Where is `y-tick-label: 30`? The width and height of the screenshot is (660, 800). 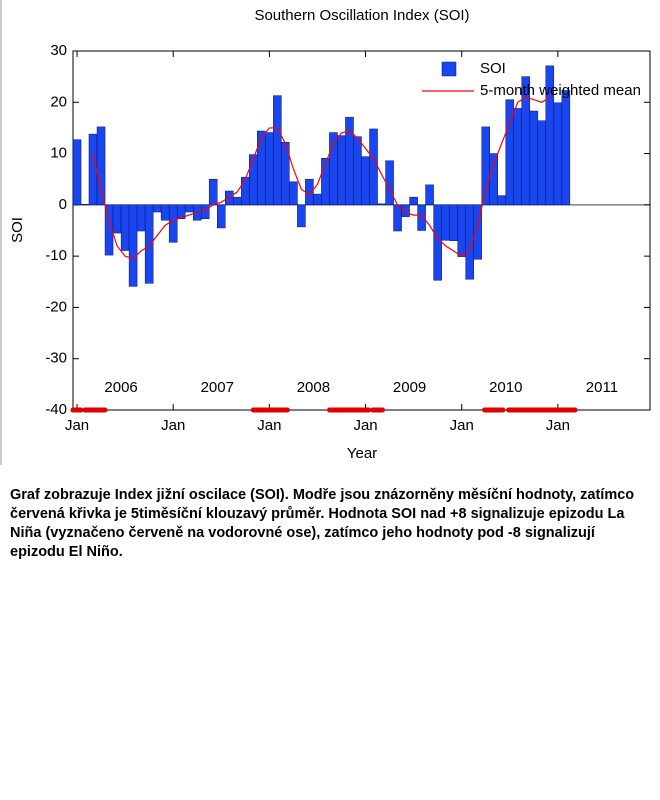
y-tick-label: 30 is located at coordinates (58, 50).